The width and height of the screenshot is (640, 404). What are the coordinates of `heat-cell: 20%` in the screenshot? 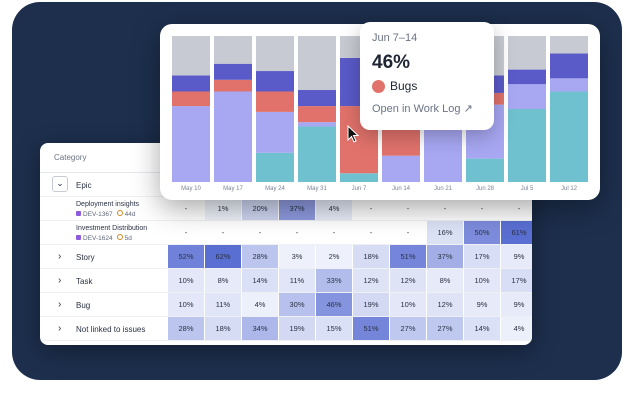 It's located at (260, 209).